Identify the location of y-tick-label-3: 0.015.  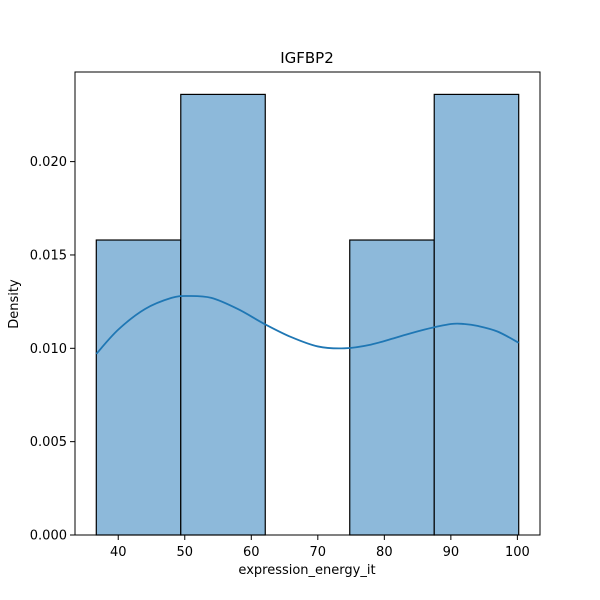
(48, 255).